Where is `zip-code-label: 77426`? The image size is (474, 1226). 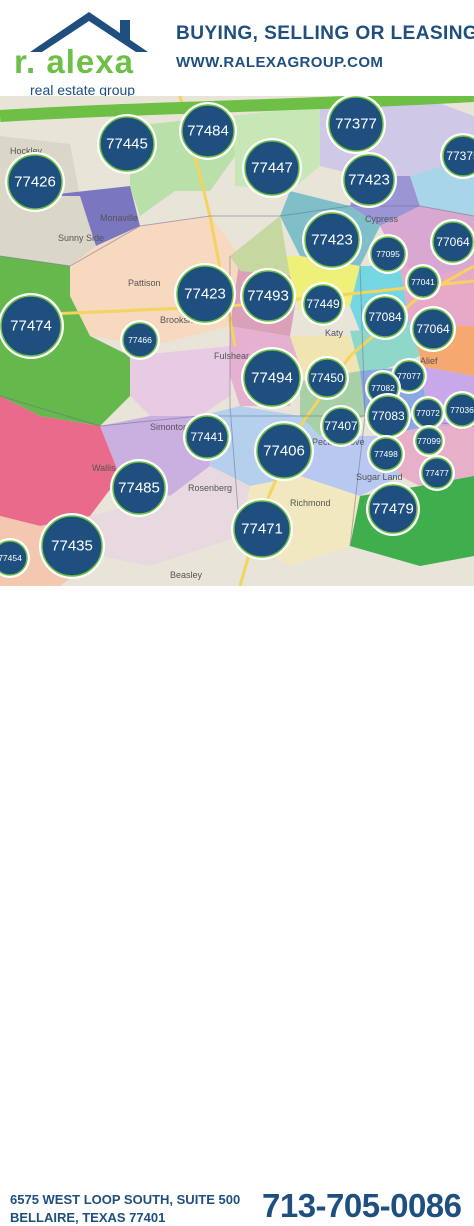 zip-code-label: 77426 is located at coordinates (35, 182).